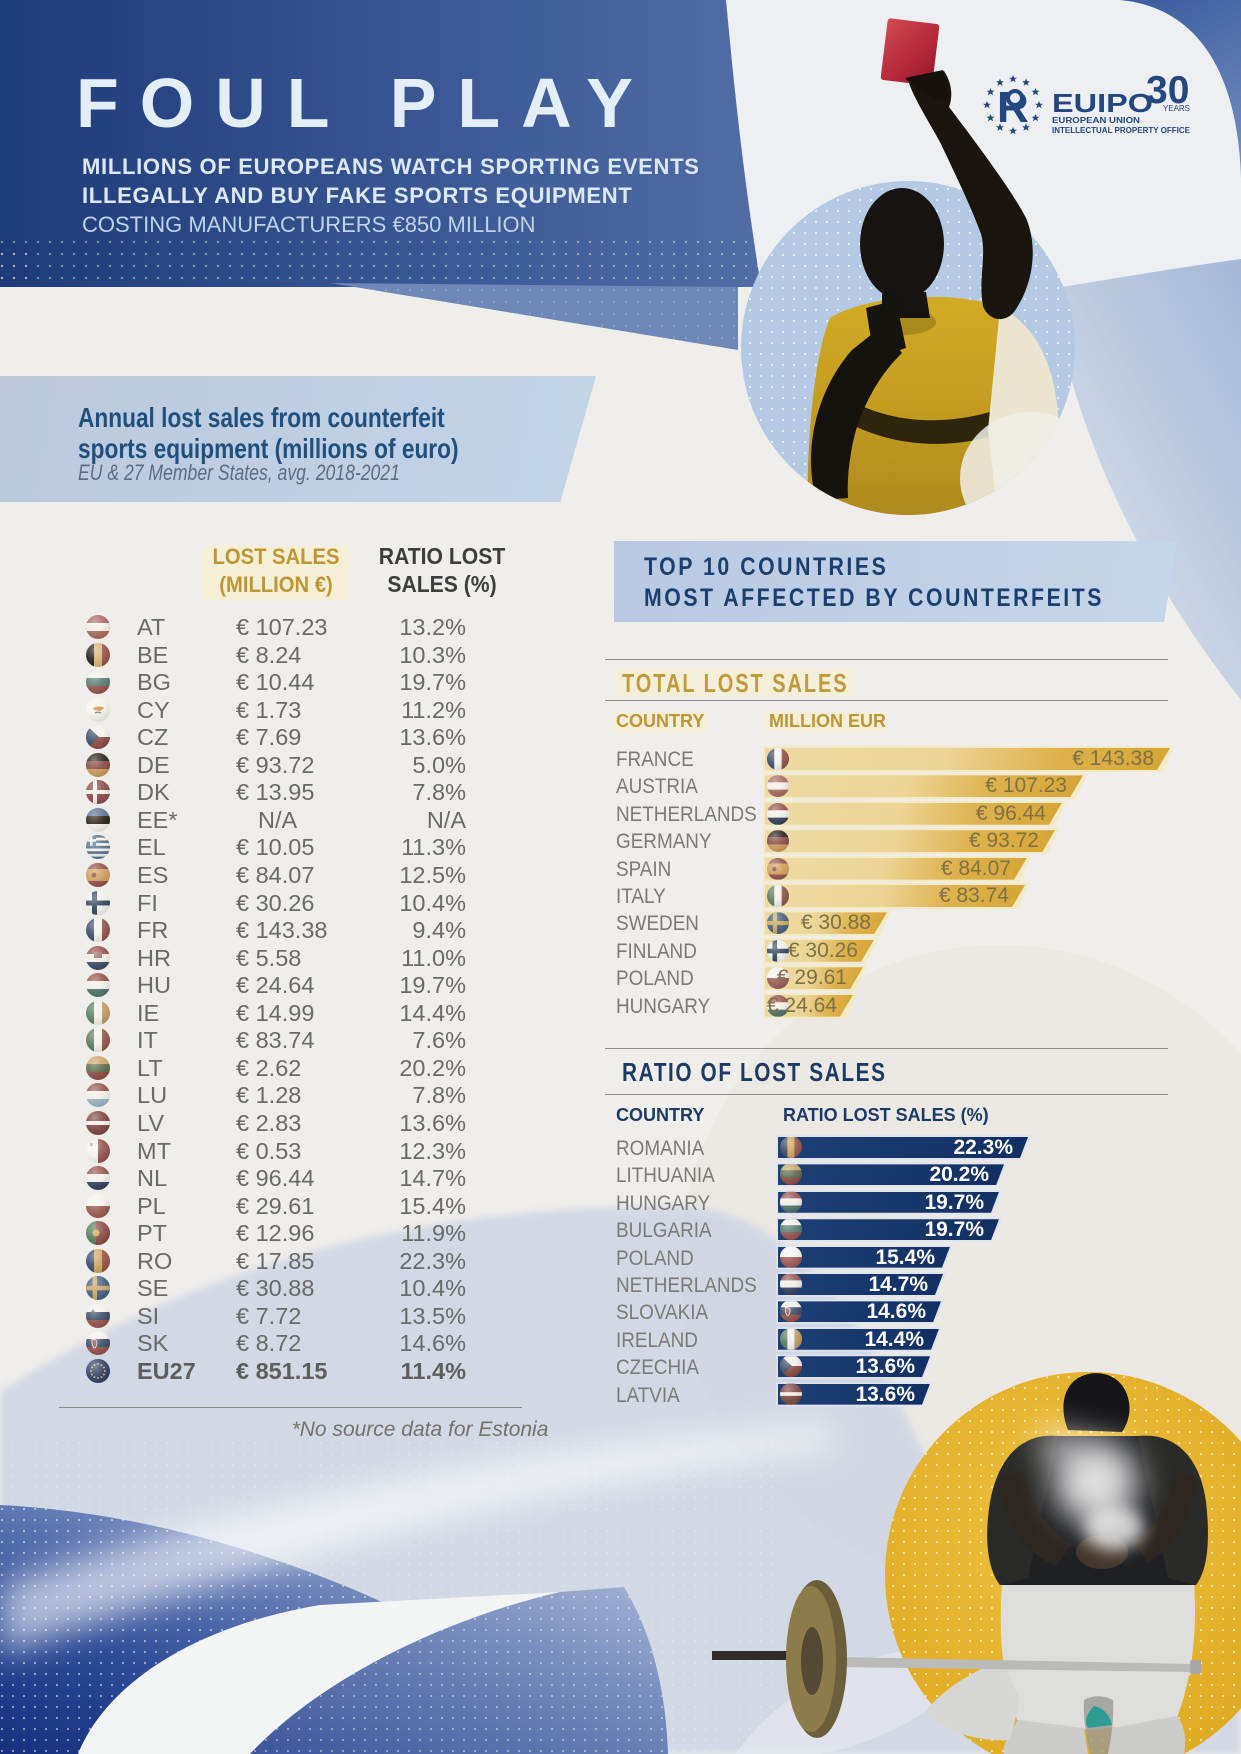  Describe the element at coordinates (1176, 108) in the screenshot. I see `svg-text: YEARS` at that location.